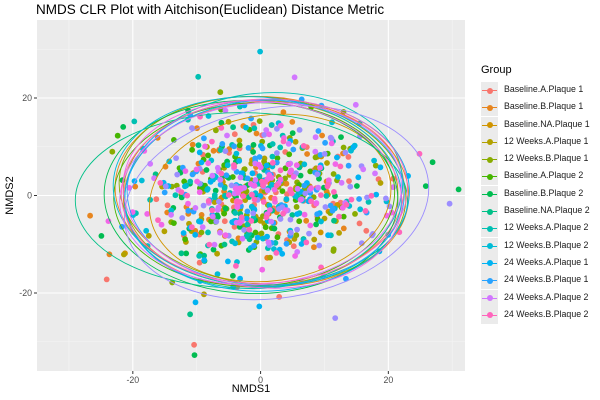 This screenshot has width=600, height=400. What do you see at coordinates (544, 175) in the screenshot?
I see `legend-label: Baseline.A.Plaque 2` at bounding box center [544, 175].